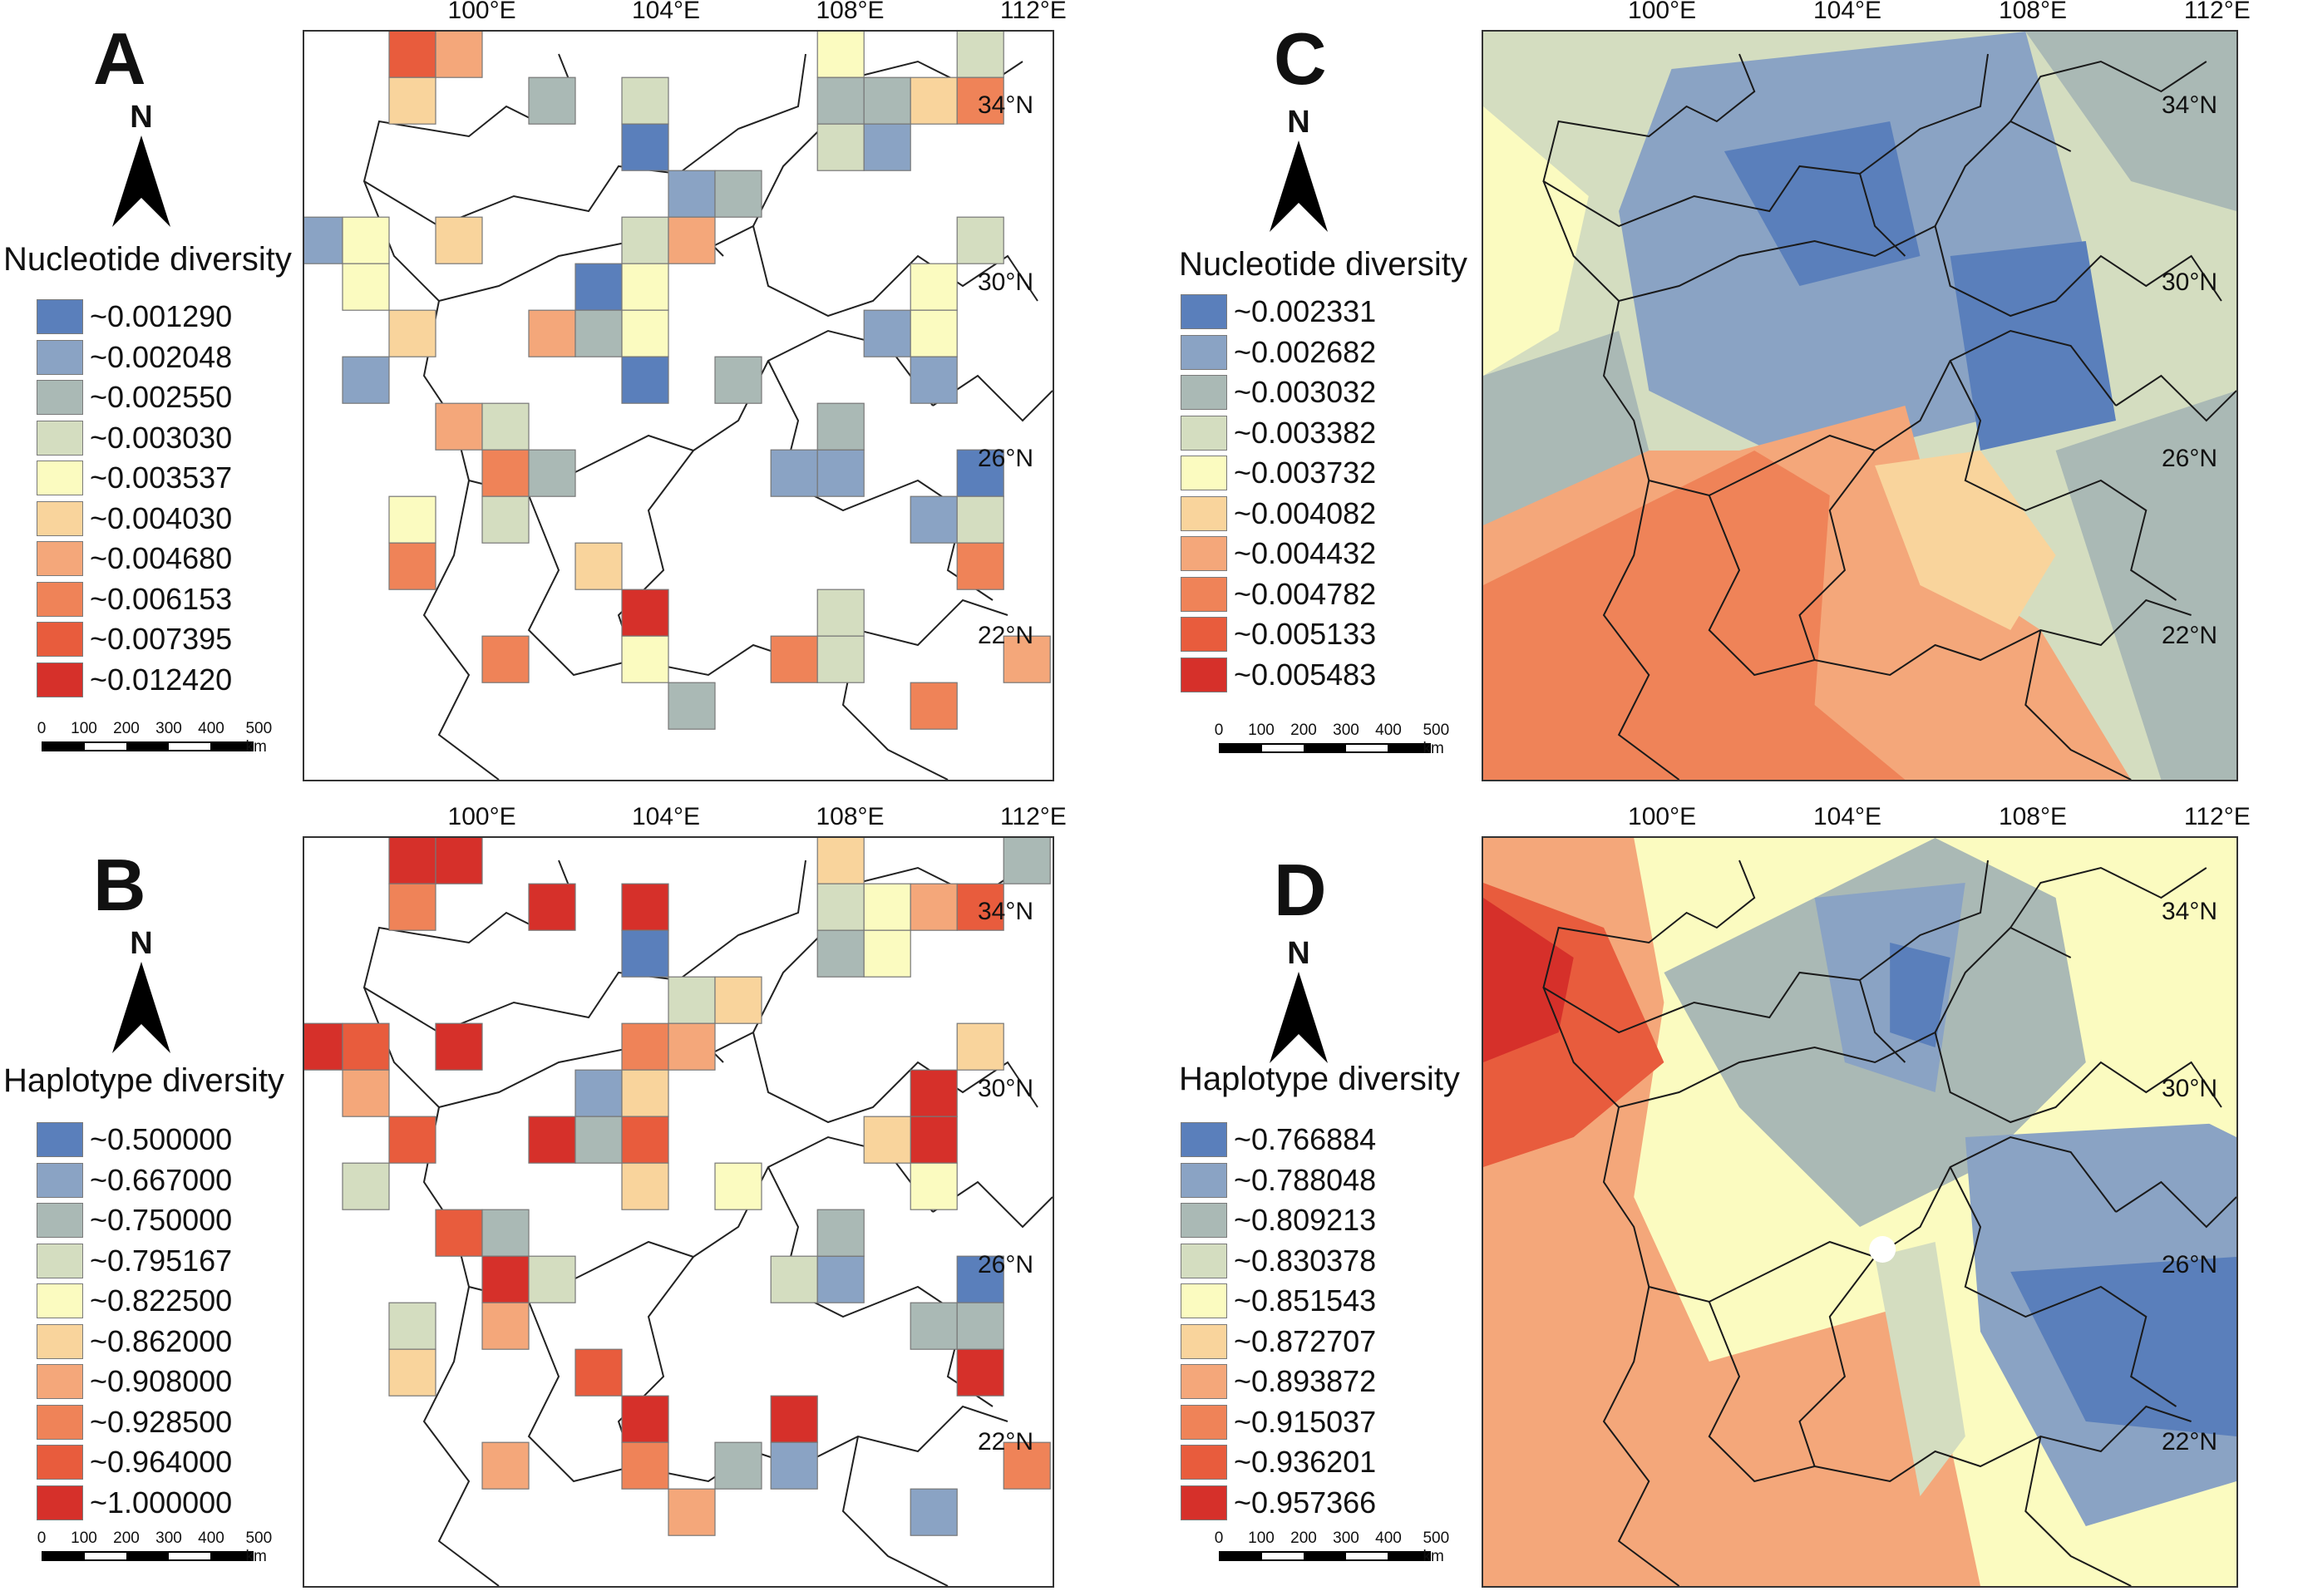 The height and width of the screenshot is (1596, 2298). I want to click on legend-item: ~0.830378, so click(1278, 1260).